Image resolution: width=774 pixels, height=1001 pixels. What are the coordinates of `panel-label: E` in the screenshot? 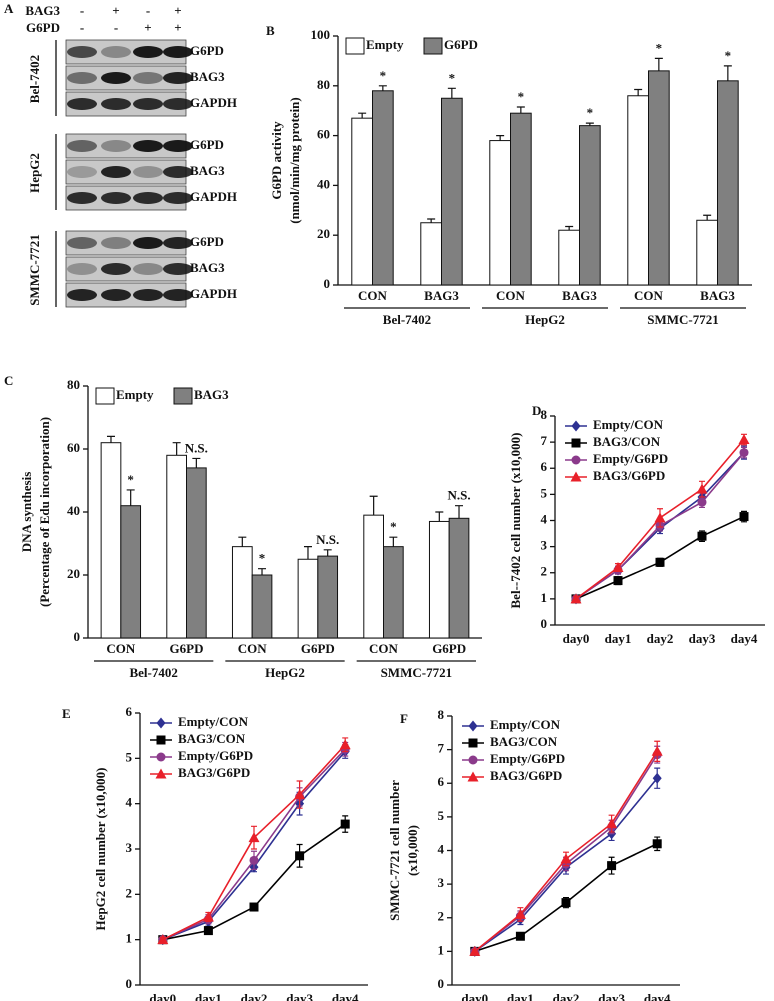 It's located at (66, 713).